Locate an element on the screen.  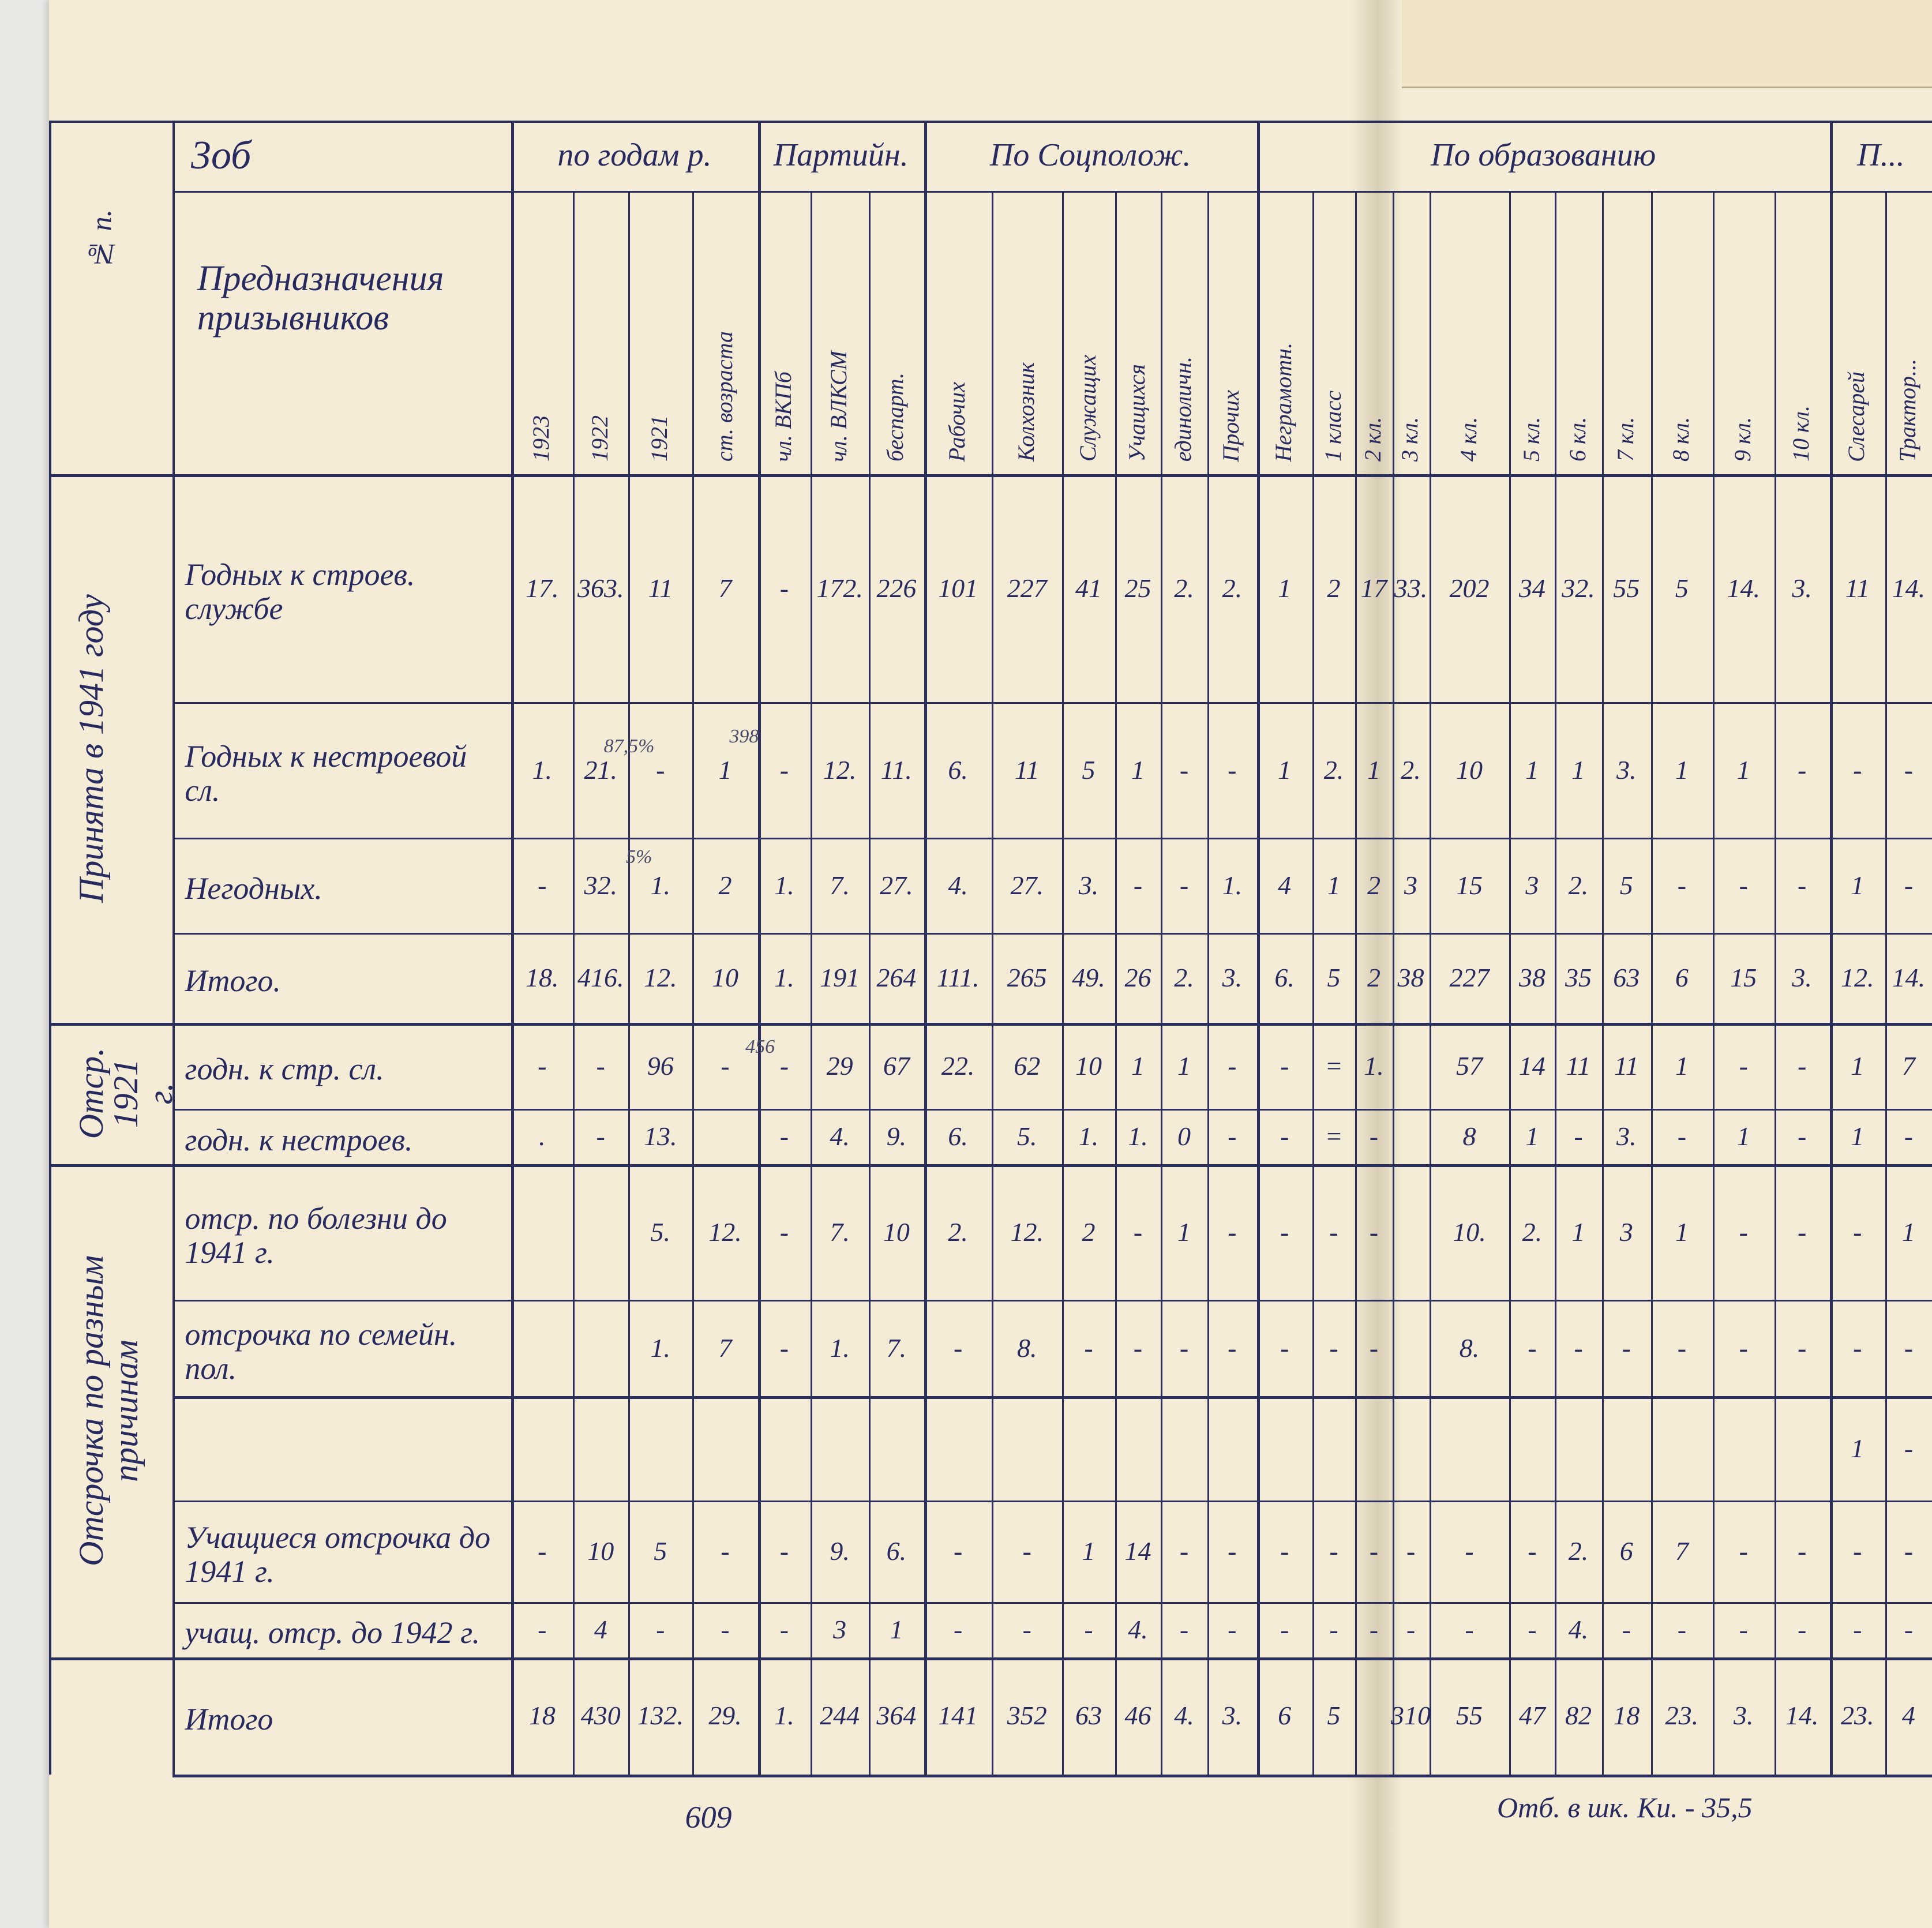
column-group-header: По Соцполож. is located at coordinates (1090, 155).